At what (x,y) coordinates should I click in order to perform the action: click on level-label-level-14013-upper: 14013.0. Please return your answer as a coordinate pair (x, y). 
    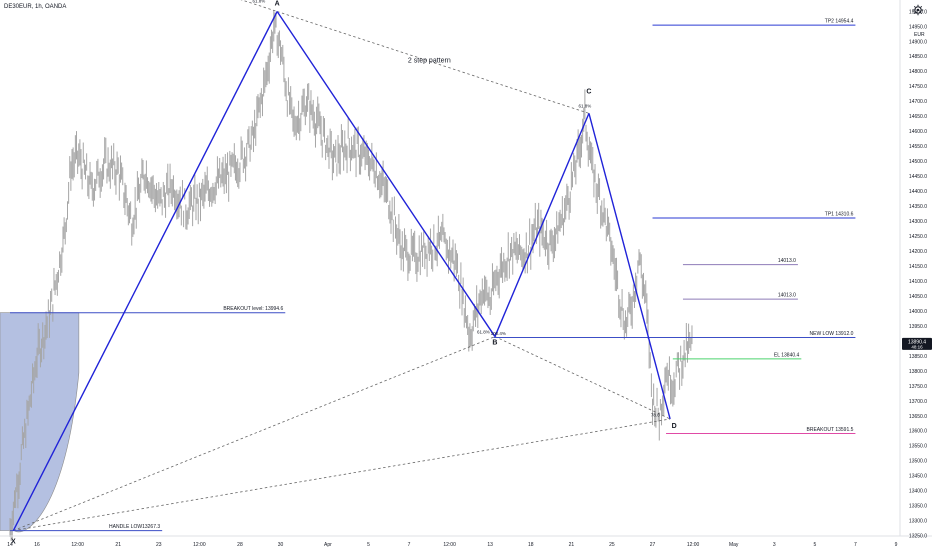
    Looking at the image, I should click on (787, 261).